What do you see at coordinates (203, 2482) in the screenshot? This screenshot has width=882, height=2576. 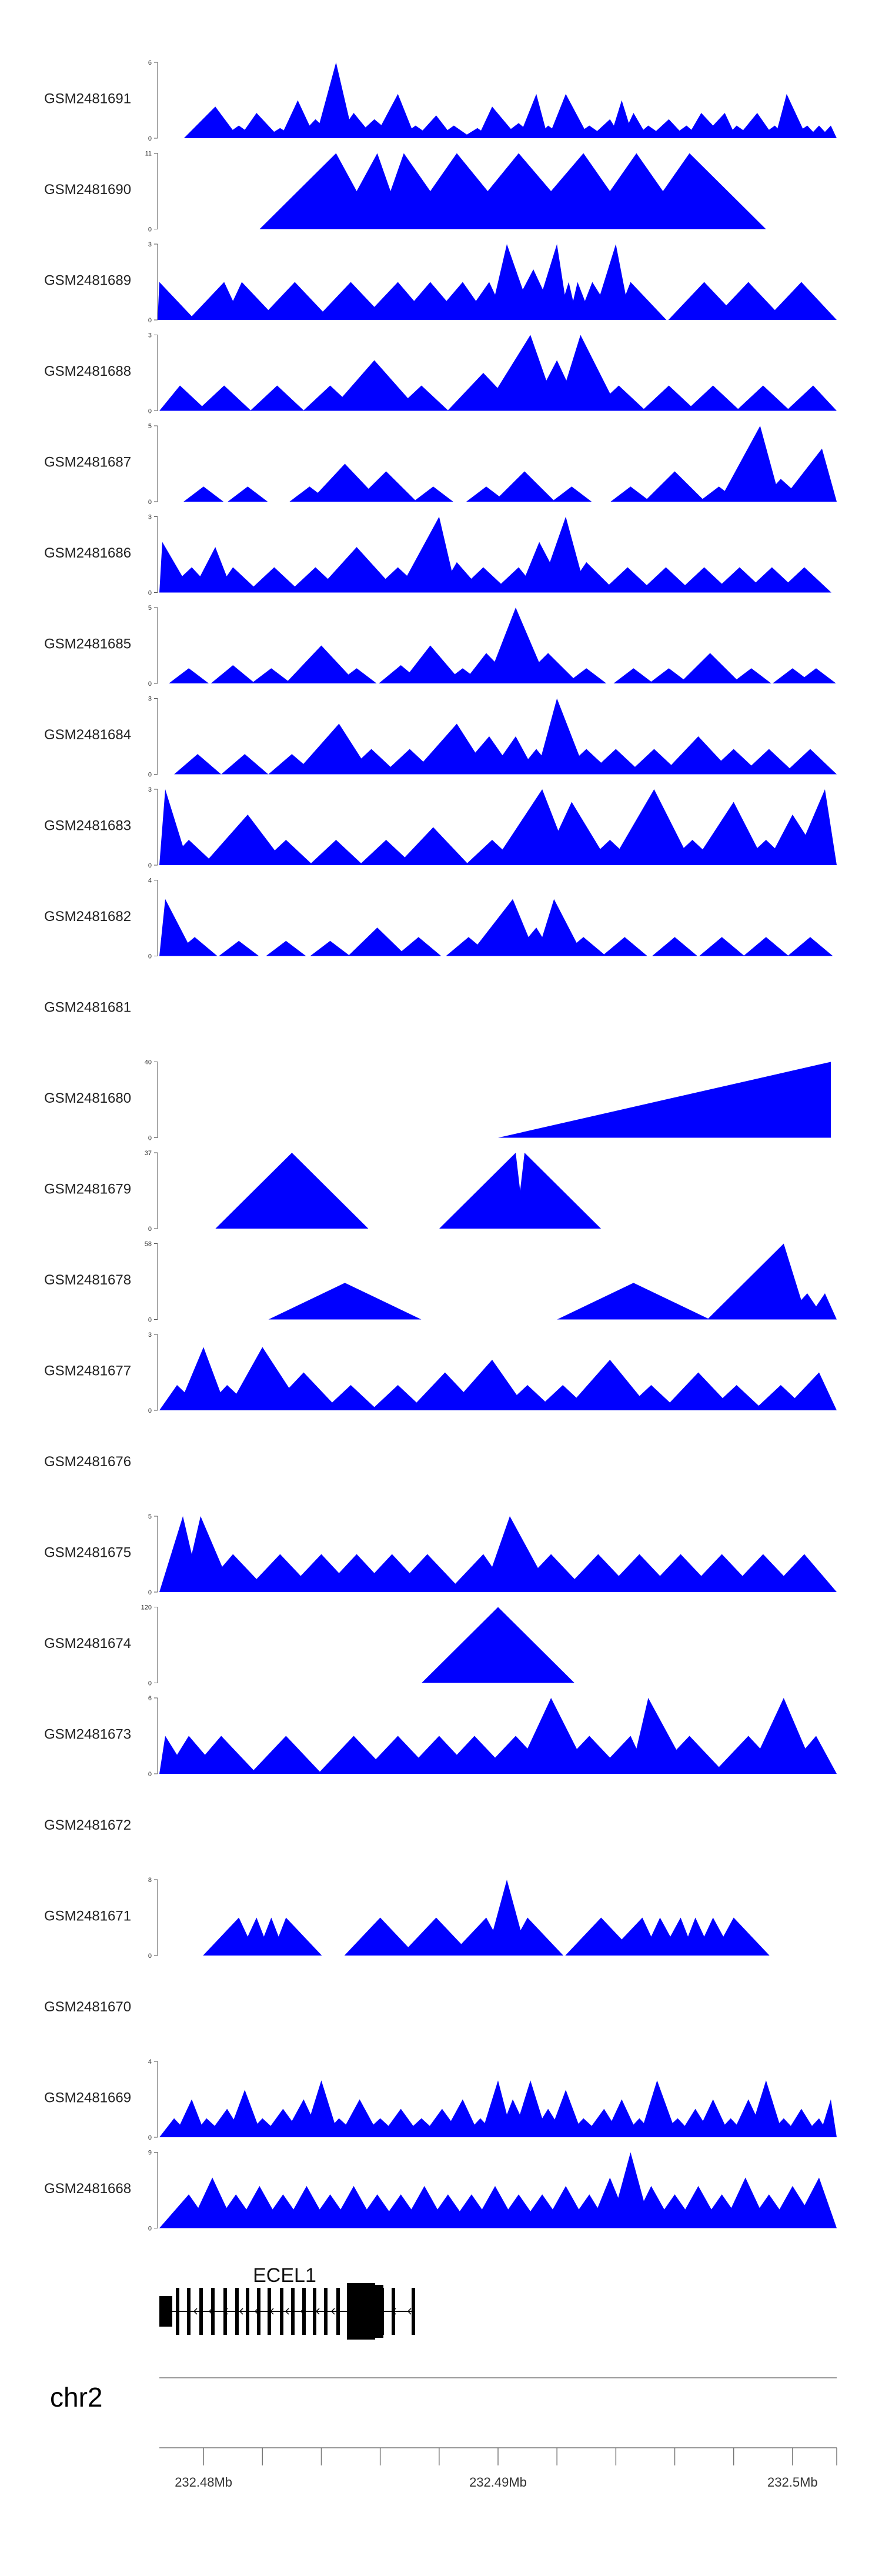 I see `x-axis-label: 232.48Mb` at bounding box center [203, 2482].